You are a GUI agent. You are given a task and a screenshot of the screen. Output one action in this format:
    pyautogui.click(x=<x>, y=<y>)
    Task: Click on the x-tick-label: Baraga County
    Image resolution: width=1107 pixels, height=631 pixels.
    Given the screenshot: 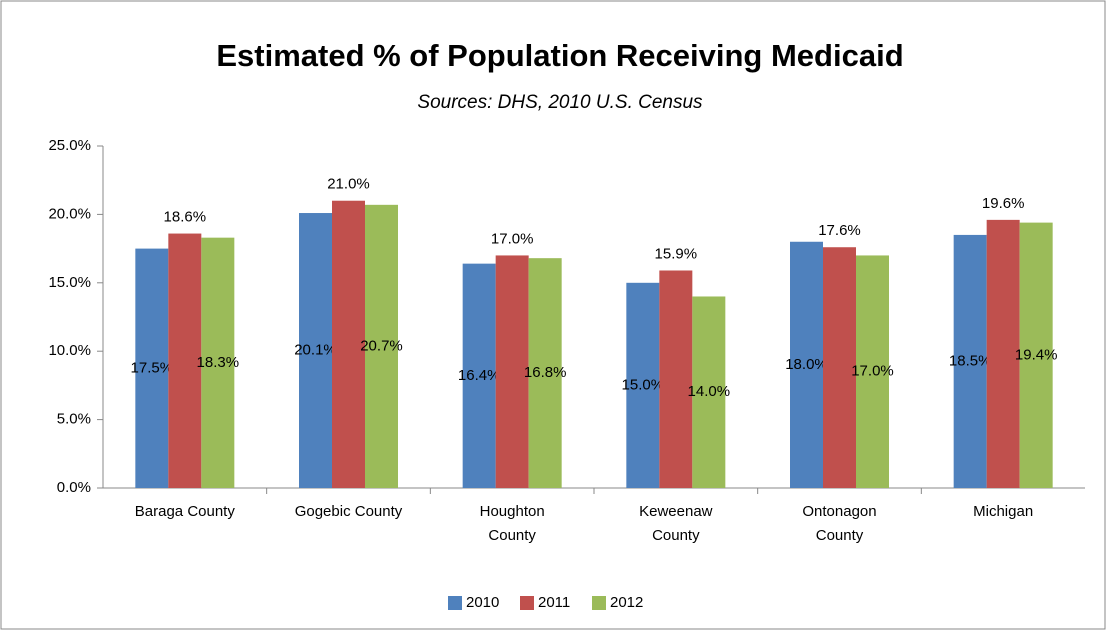 What is the action you would take?
    pyautogui.click(x=184, y=511)
    